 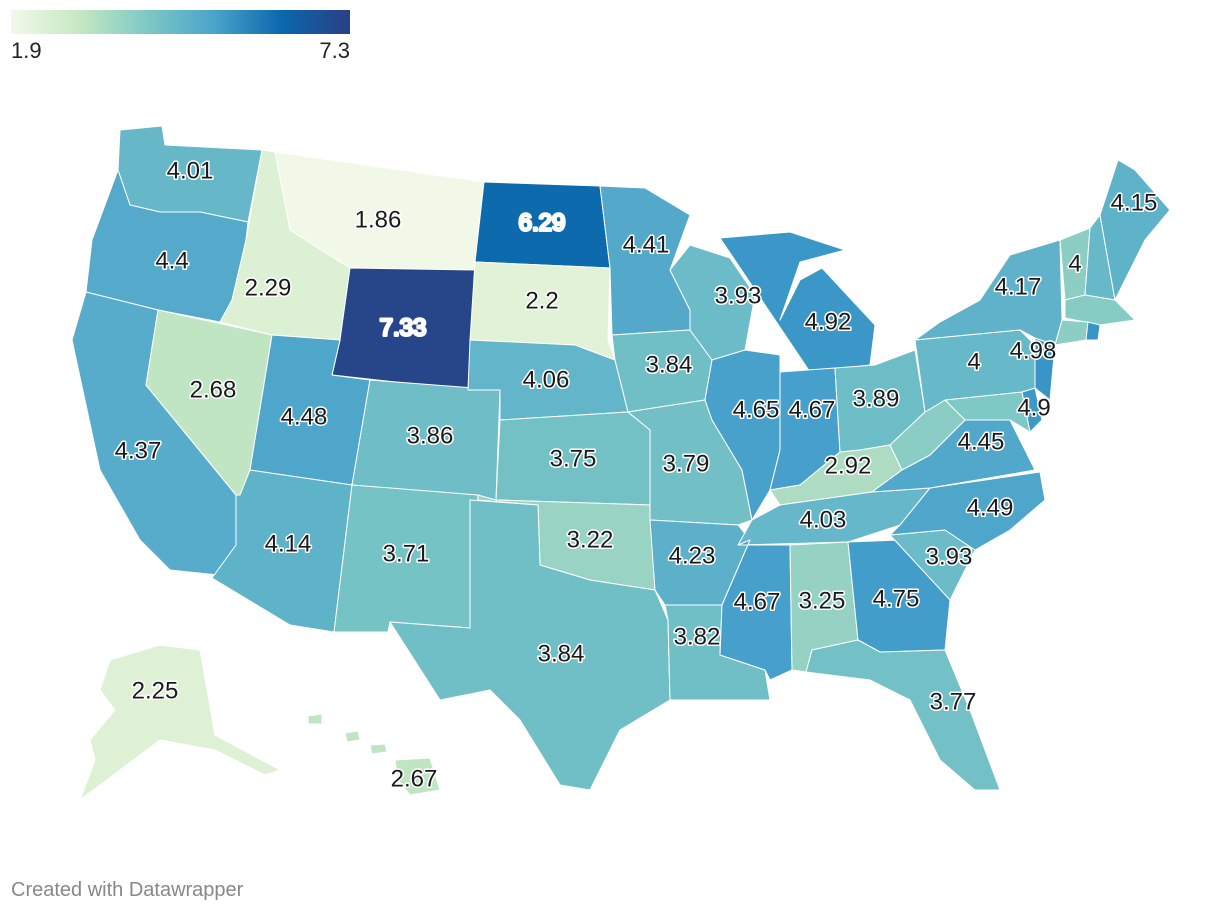 I want to click on state-label-al: 3.25, so click(x=822, y=600).